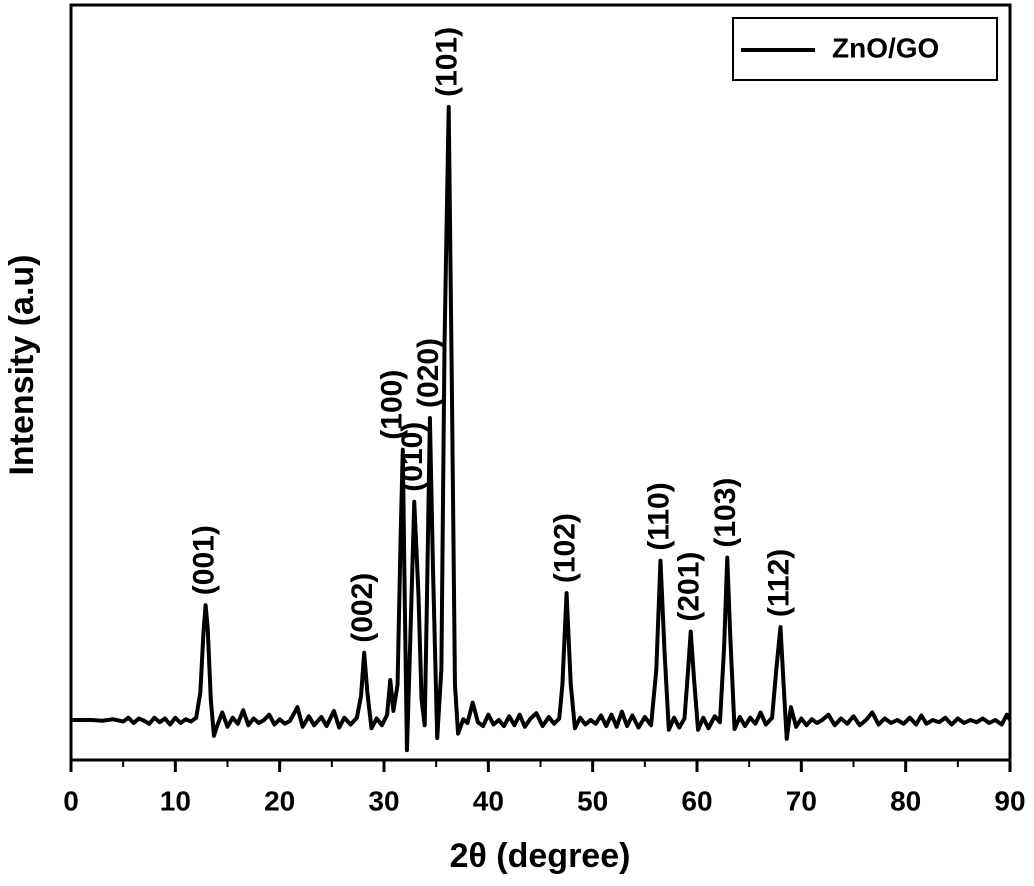  Describe the element at coordinates (204, 560) in the screenshot. I see `peak-label: (001)` at that location.